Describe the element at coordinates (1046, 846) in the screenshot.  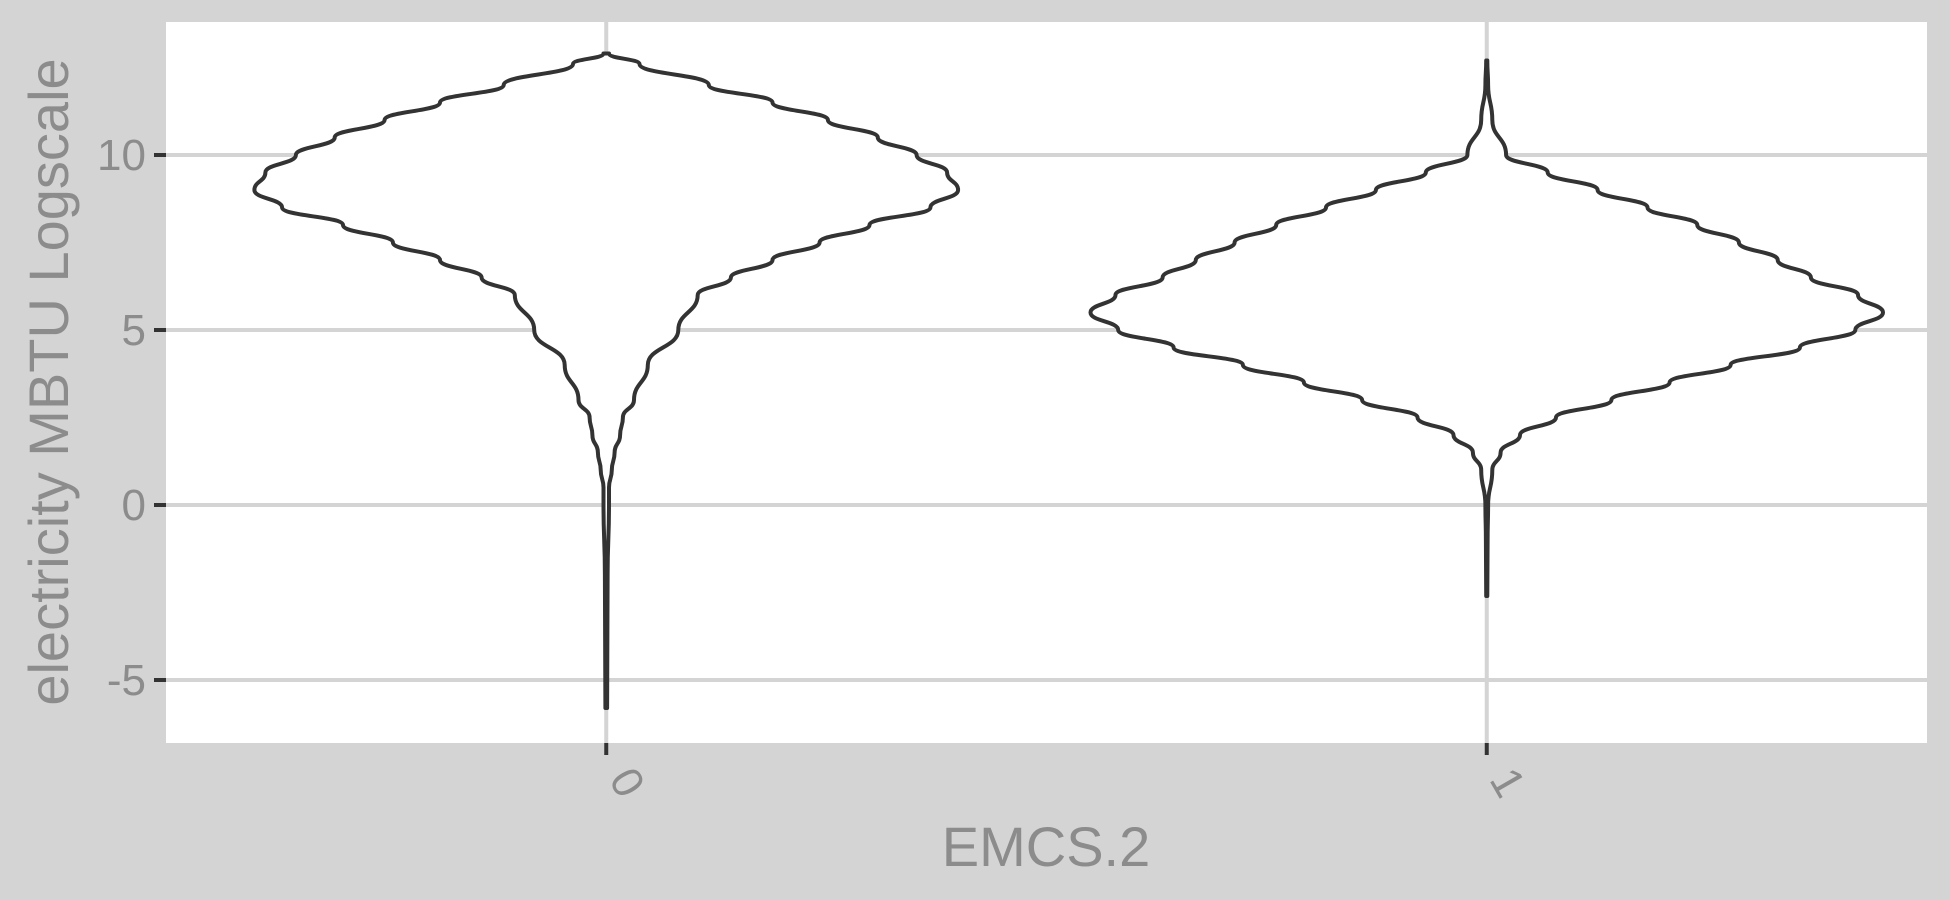
I see `x-axis-title: EMCS.2` at that location.